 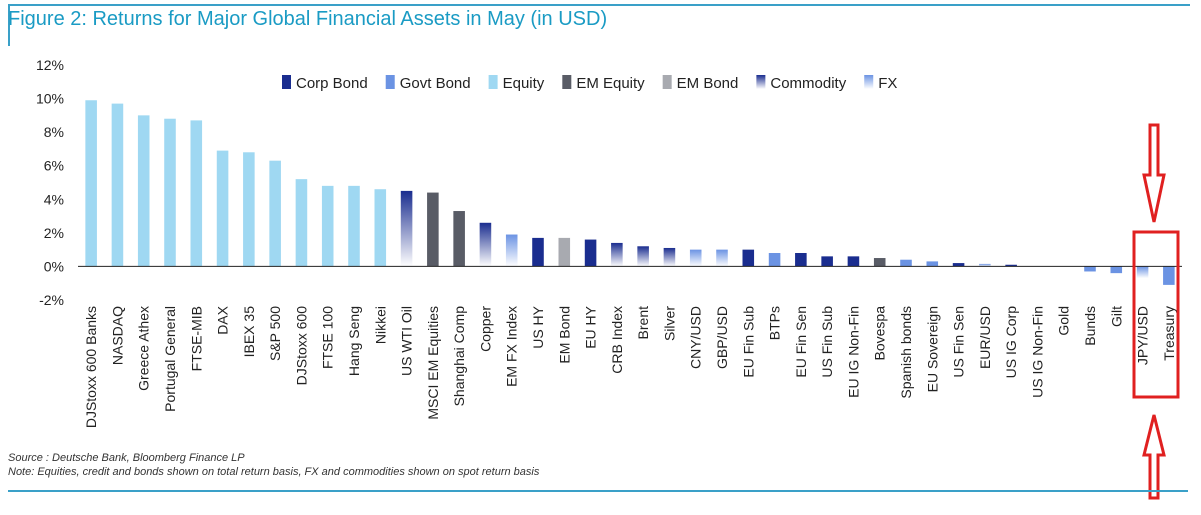 I want to click on x-label-em-bond: EM Bond, so click(x=564, y=335).